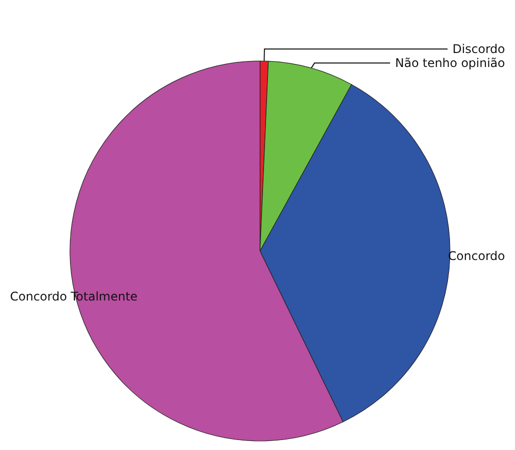  I want to click on slice-label: Discordo, so click(478, 49).